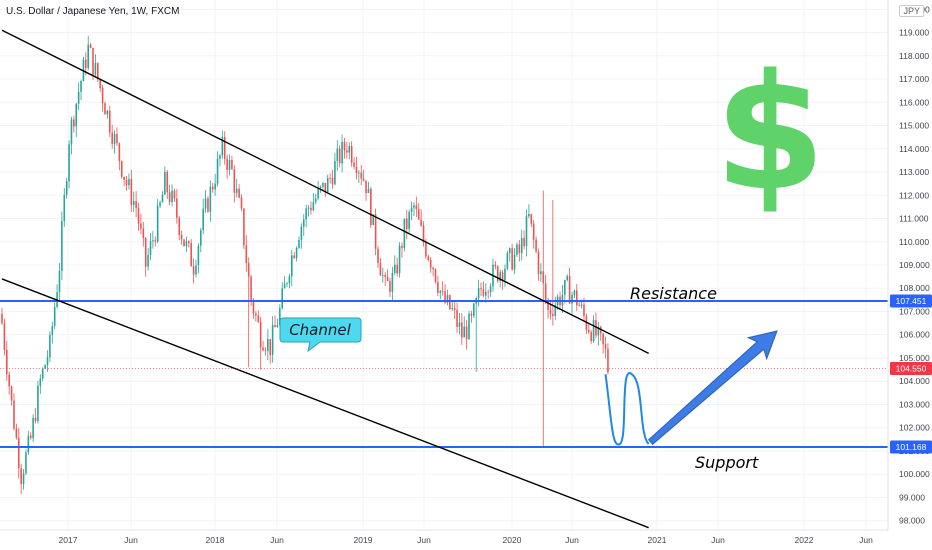 This screenshot has width=932, height=550. Describe the element at coordinates (914, 288) in the screenshot. I see `y-tick-label: 108.000` at that location.